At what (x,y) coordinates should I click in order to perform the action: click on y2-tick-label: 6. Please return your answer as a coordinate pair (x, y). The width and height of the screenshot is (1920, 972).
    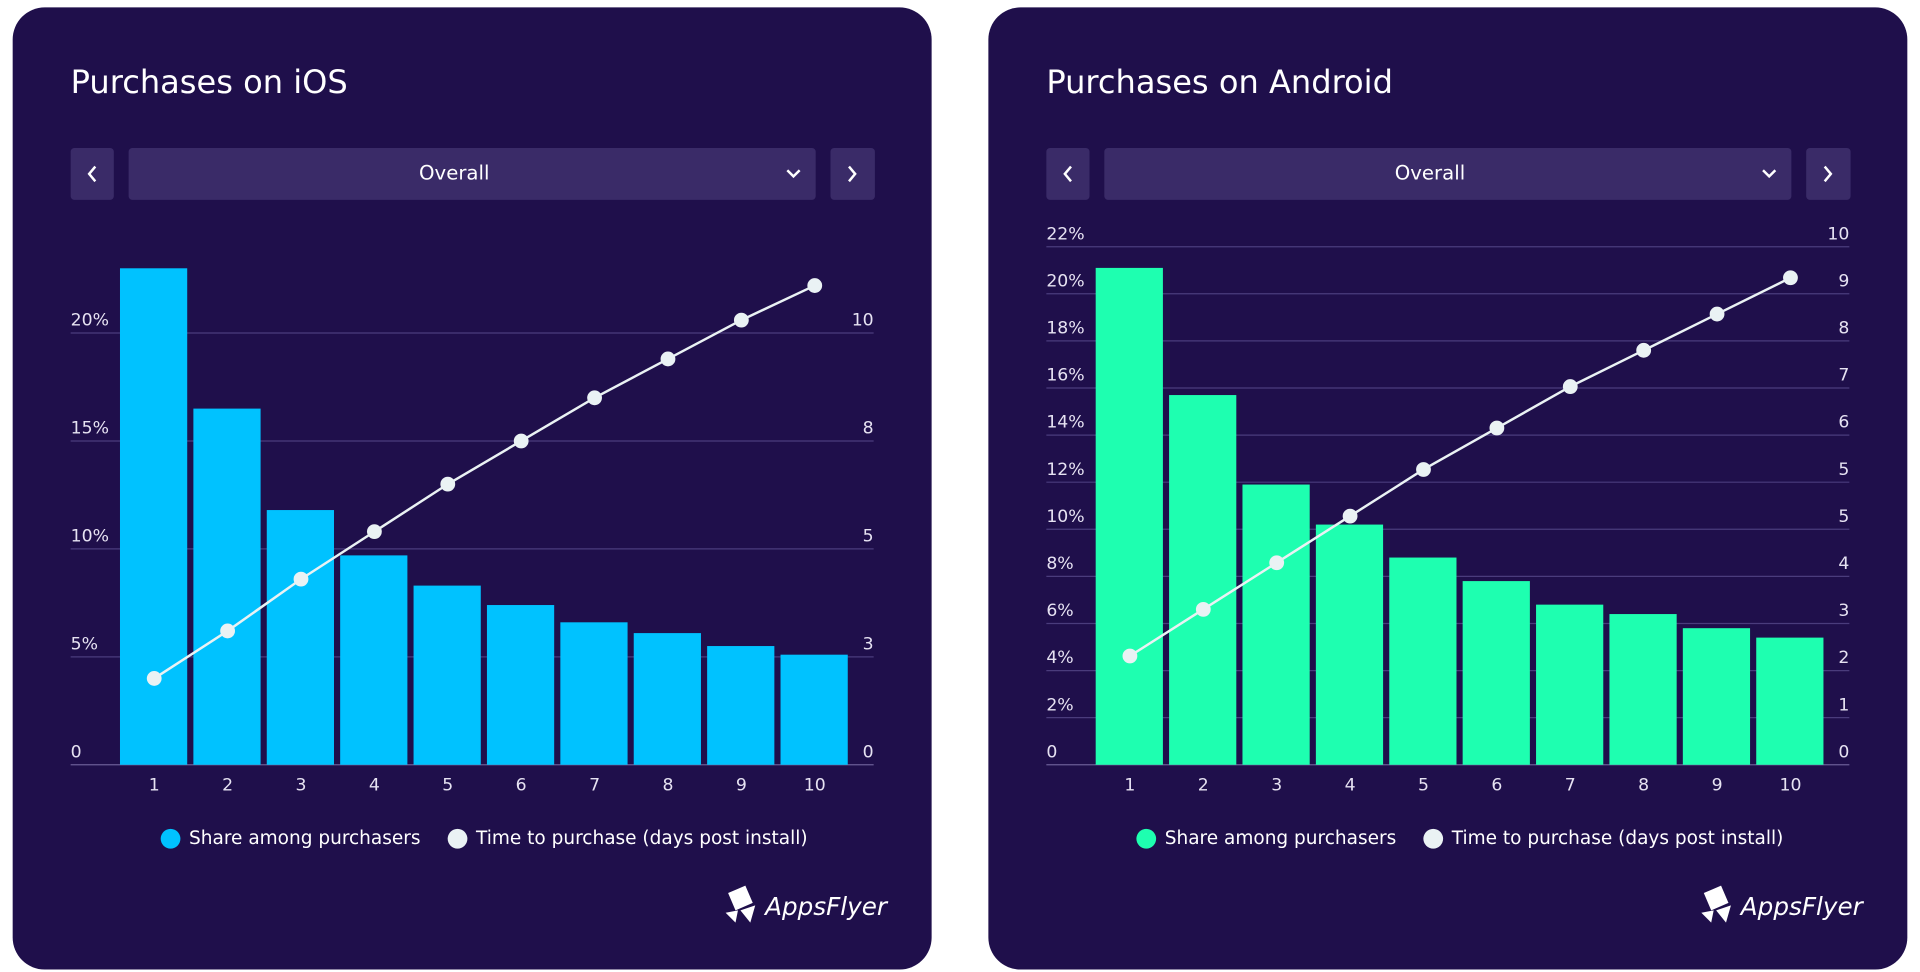
    Looking at the image, I should click on (1843, 423).